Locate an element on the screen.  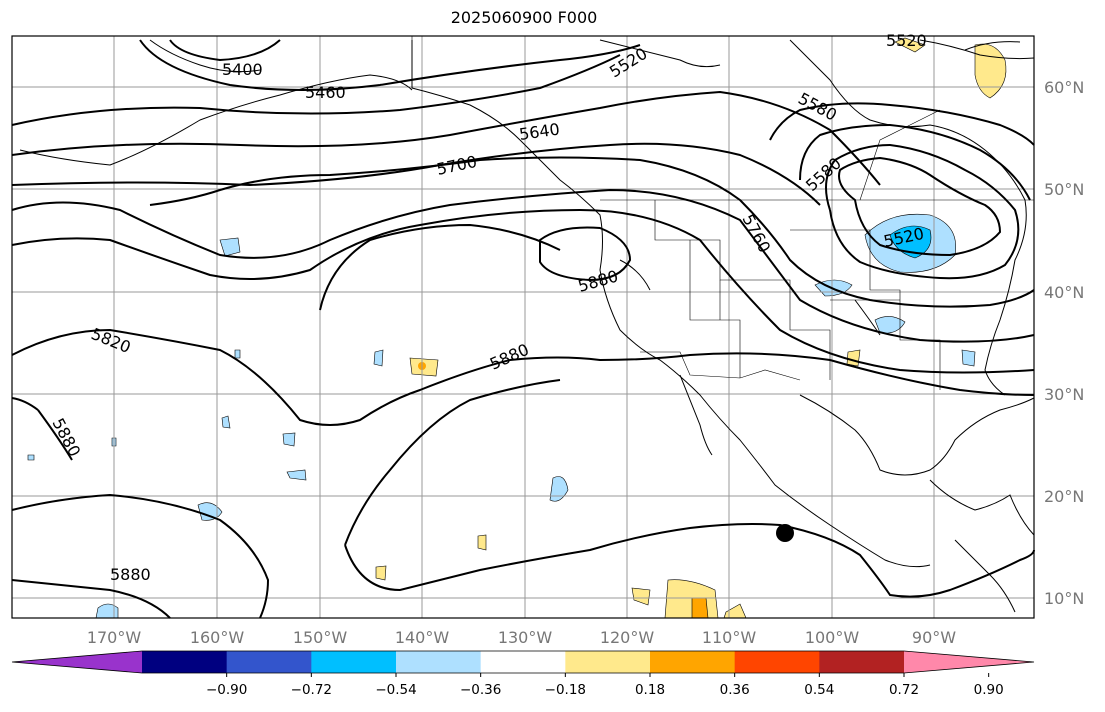
colorbar-tick-label: −0.18 is located at coordinates (565, 690).